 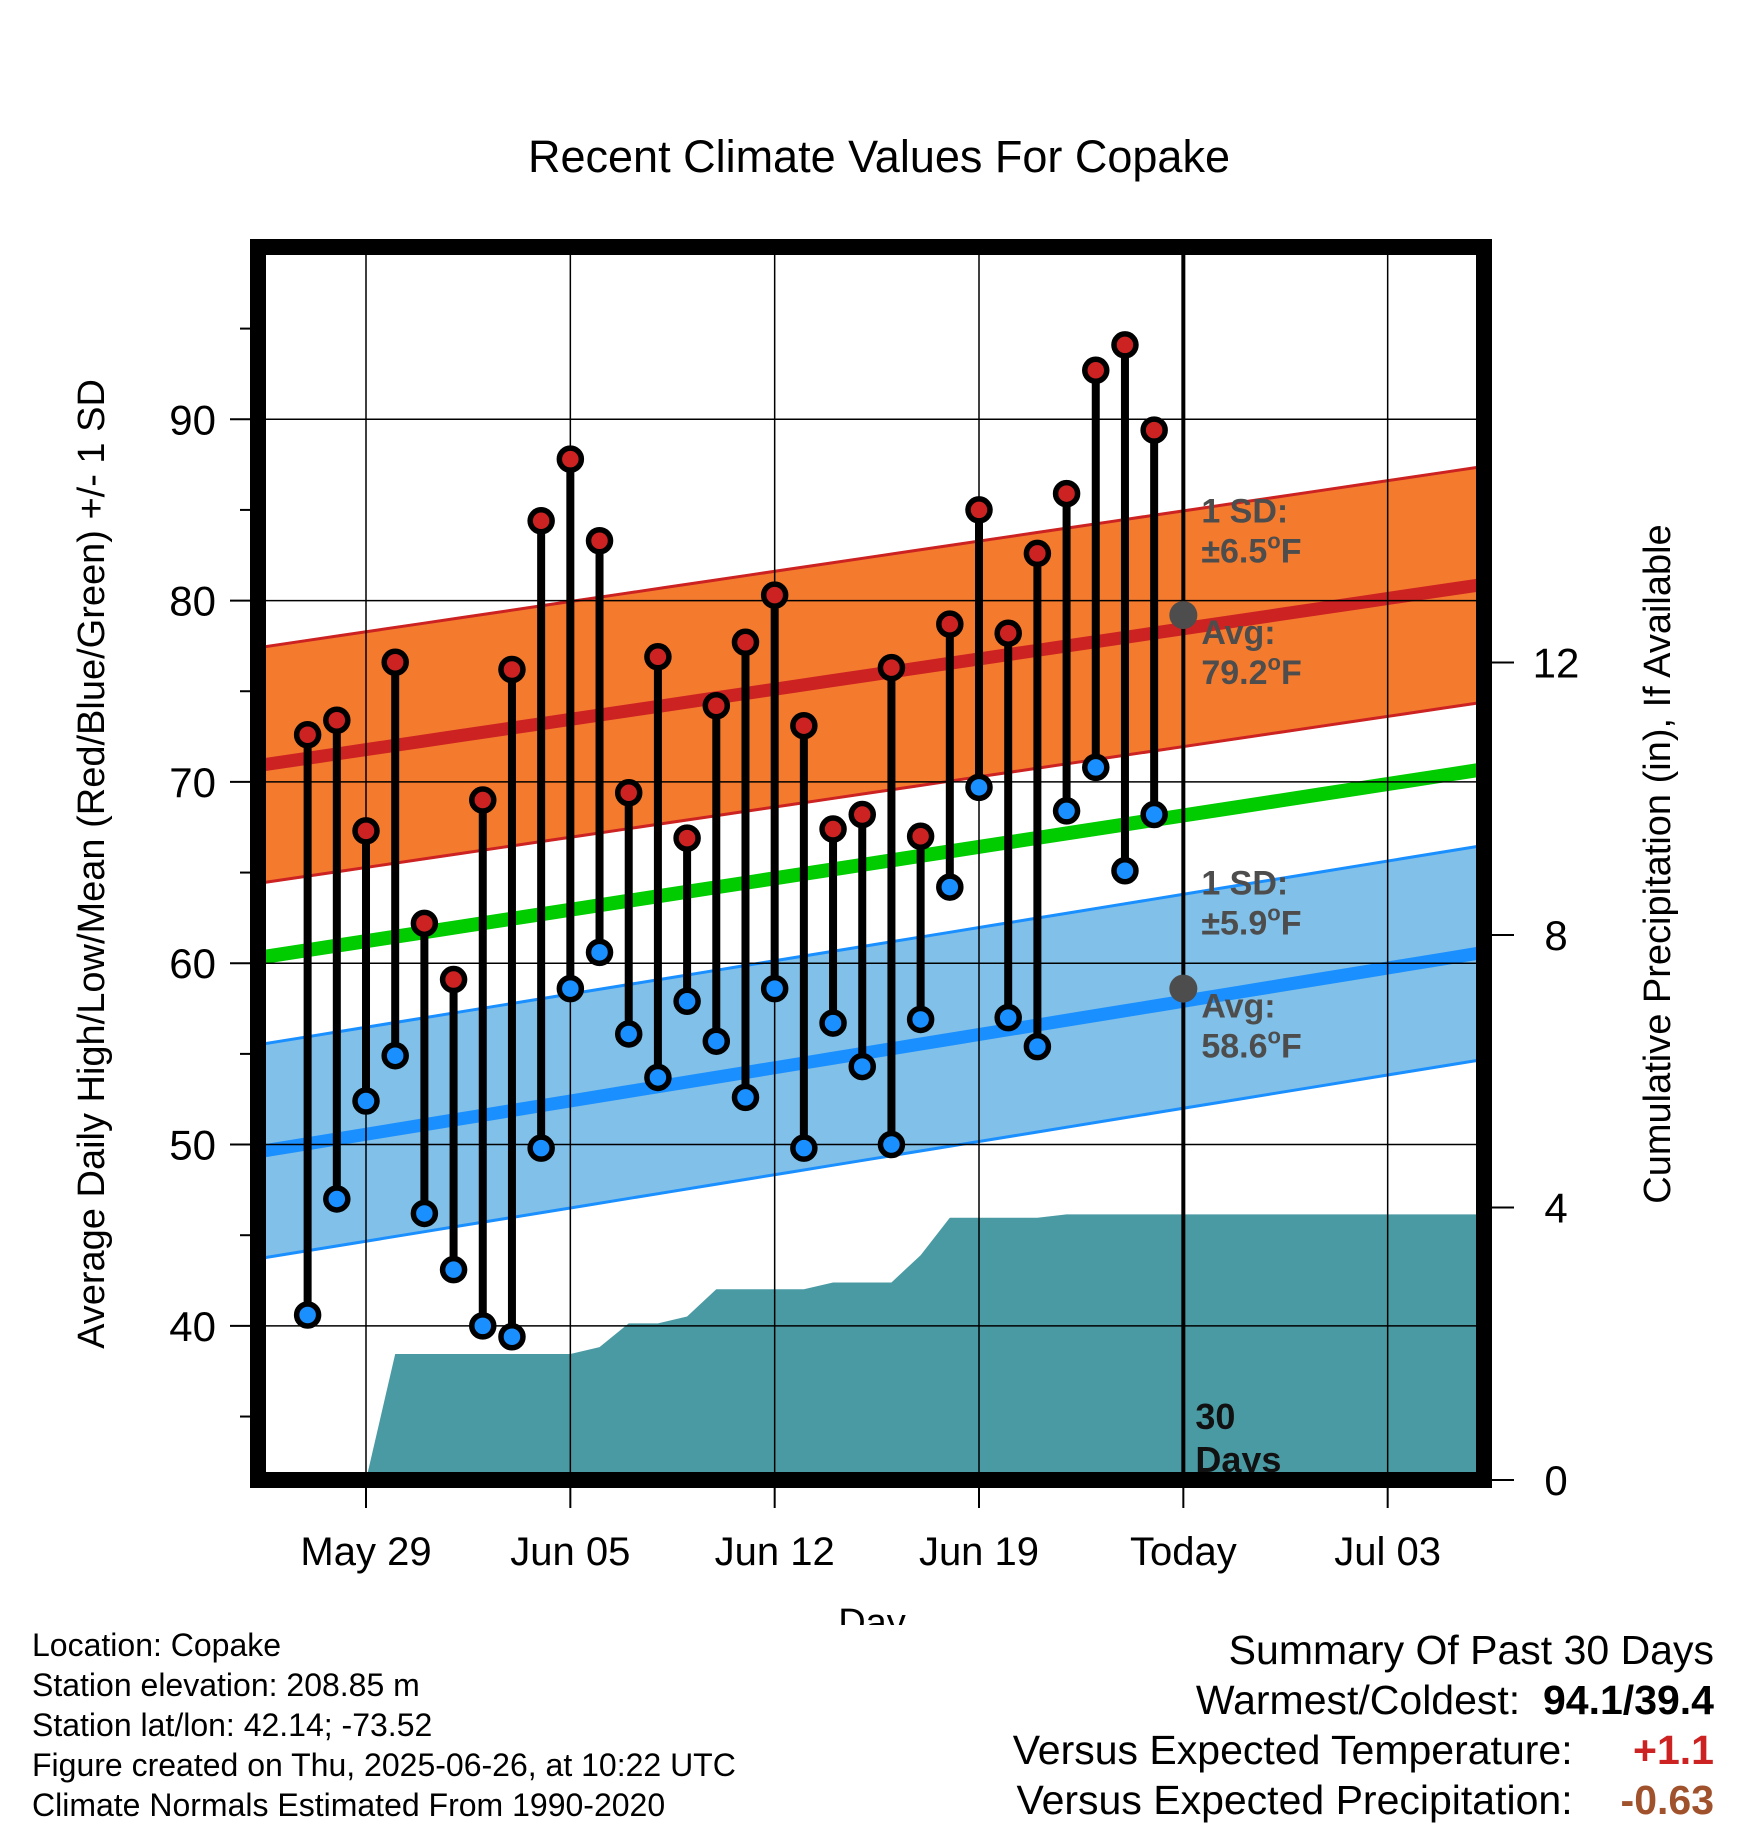 What do you see at coordinates (1363, 1750) in the screenshot?
I see `temp-departure-row: Versus Expected Temperature: +1.1` at bounding box center [1363, 1750].